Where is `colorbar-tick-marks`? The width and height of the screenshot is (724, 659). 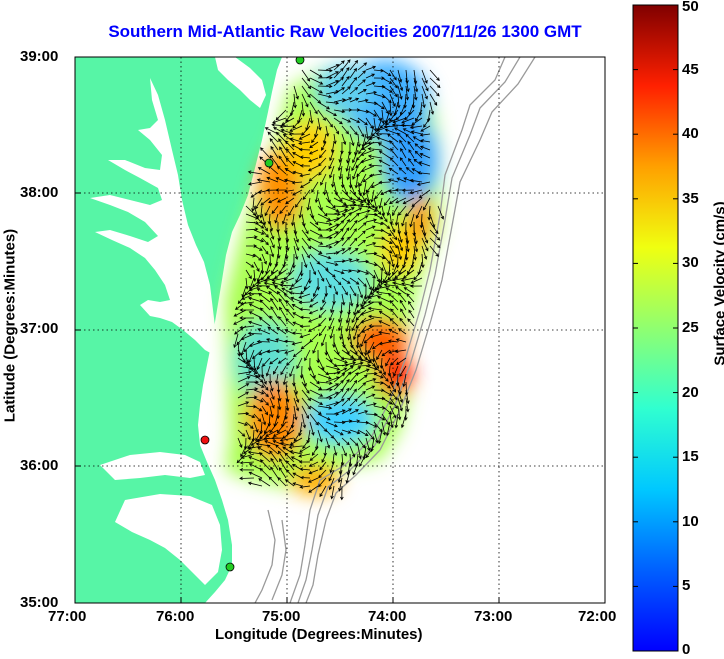
colorbar-tick-marks is located at coordinates (655, 328).